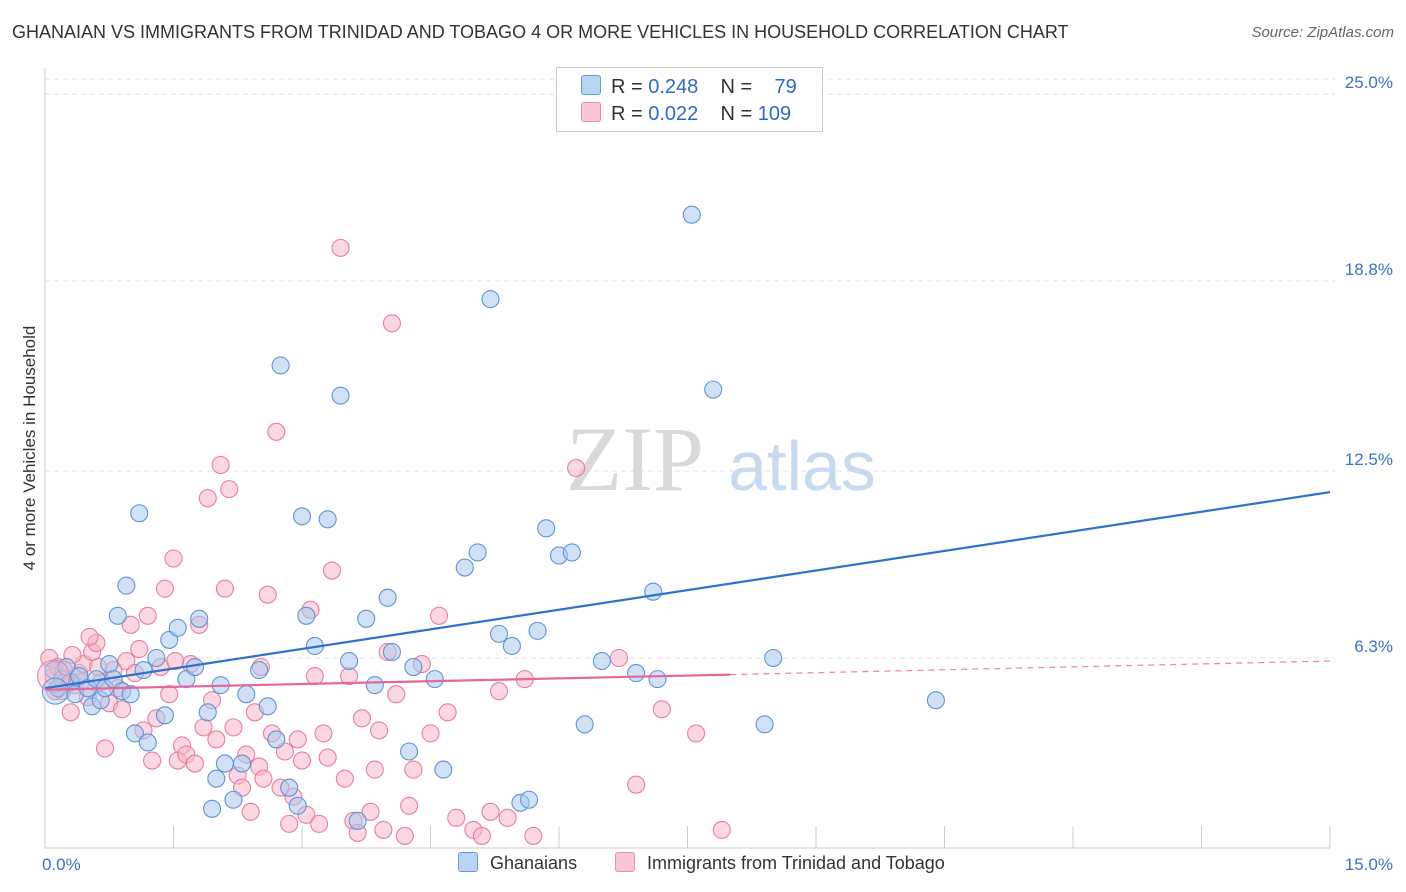 This screenshot has width=1406, height=892. Describe the element at coordinates (517, 863) in the screenshot. I see `bottom-legend-ghanaians: Ghanaians` at that location.